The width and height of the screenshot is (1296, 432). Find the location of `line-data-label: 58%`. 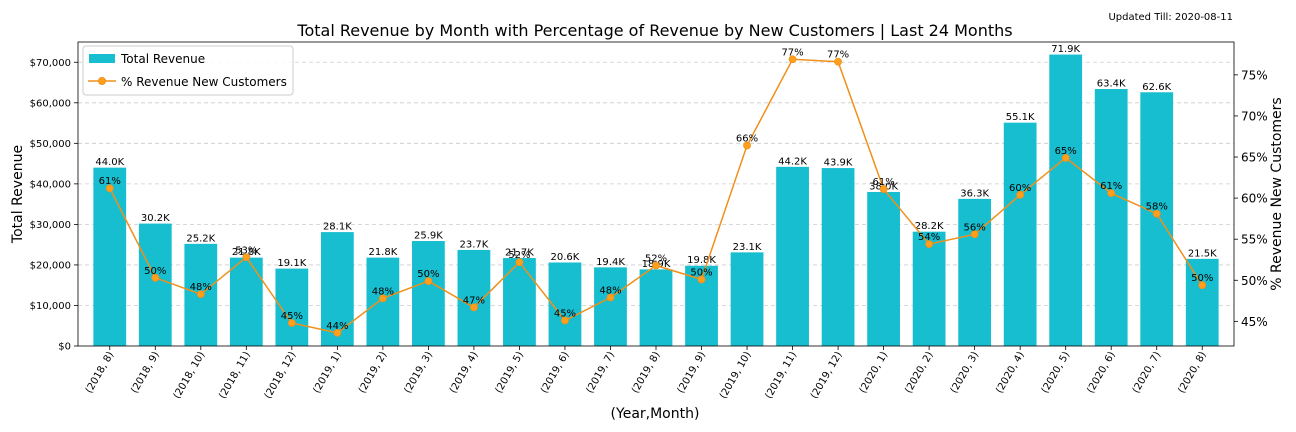

line-data-label: 58% is located at coordinates (1157, 207).